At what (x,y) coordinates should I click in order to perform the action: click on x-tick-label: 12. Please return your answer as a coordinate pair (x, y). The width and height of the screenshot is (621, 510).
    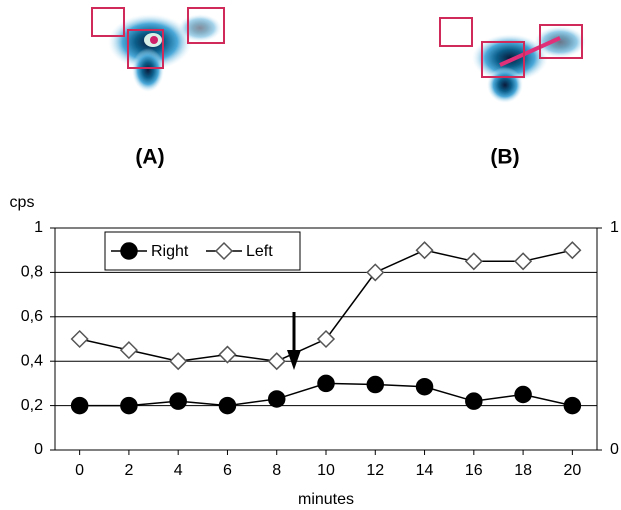
    Looking at the image, I should click on (375, 470).